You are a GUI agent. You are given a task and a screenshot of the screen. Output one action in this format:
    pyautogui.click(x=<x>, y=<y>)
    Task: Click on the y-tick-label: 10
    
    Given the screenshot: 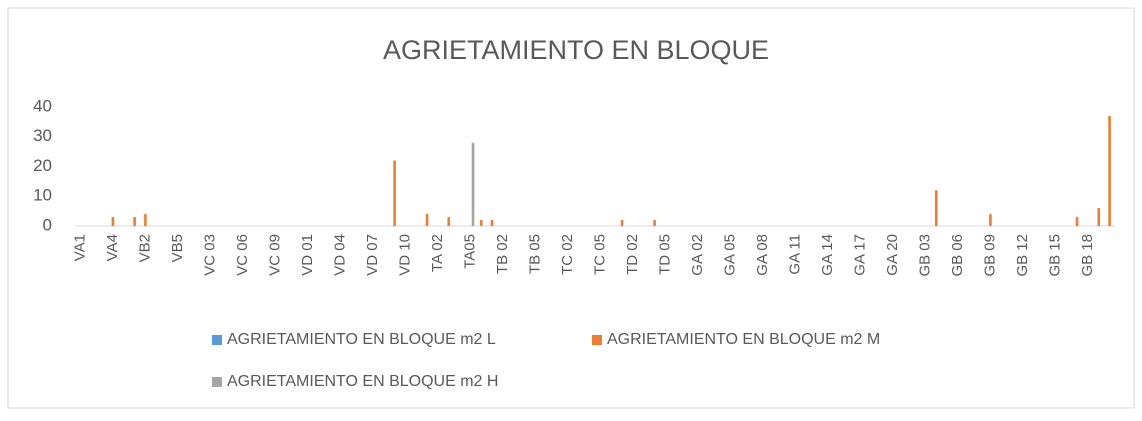 What is the action you would take?
    pyautogui.click(x=42, y=195)
    